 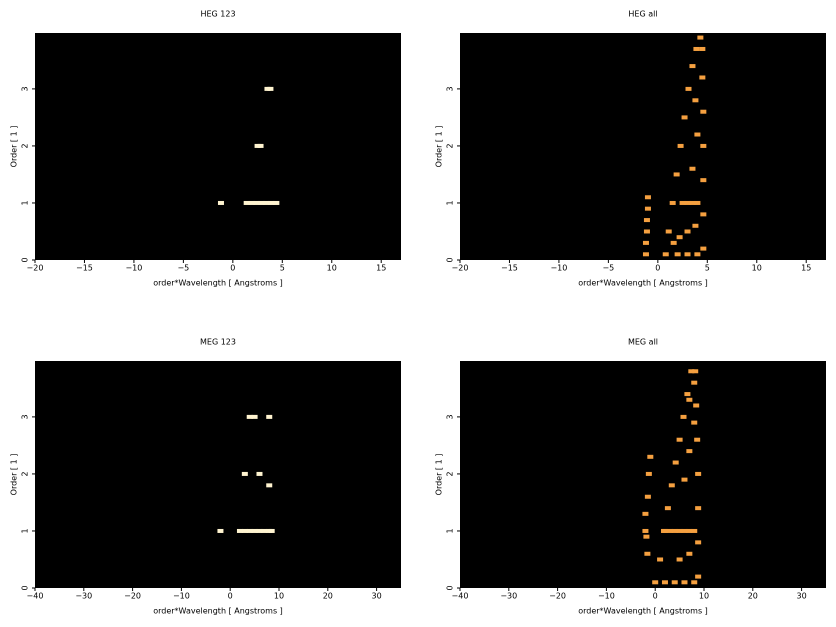 I want to click on y-tick-label: 3, so click(x=25, y=88).